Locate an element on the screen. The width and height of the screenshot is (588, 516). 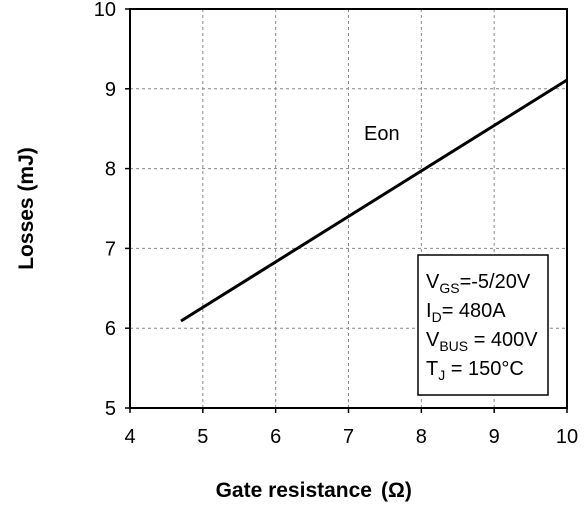
x-tick-label-10: 10 is located at coordinates (567, 437).